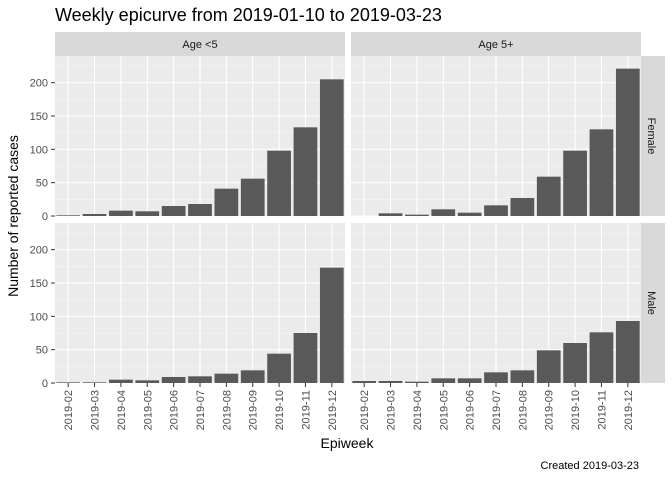 The width and height of the screenshot is (672, 480). What do you see at coordinates (348, 443) in the screenshot?
I see `x-axis-title: Epiweek` at bounding box center [348, 443].